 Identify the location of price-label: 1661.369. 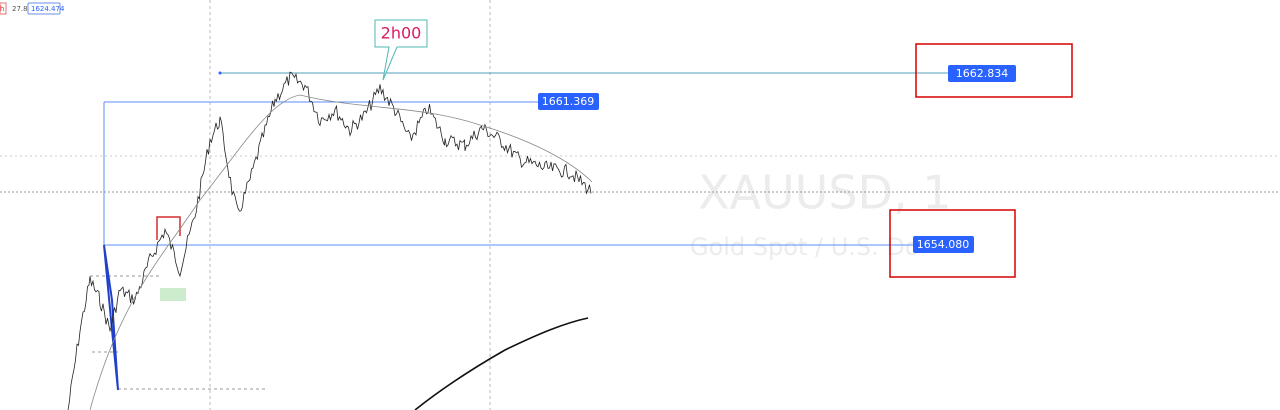
(568, 101).